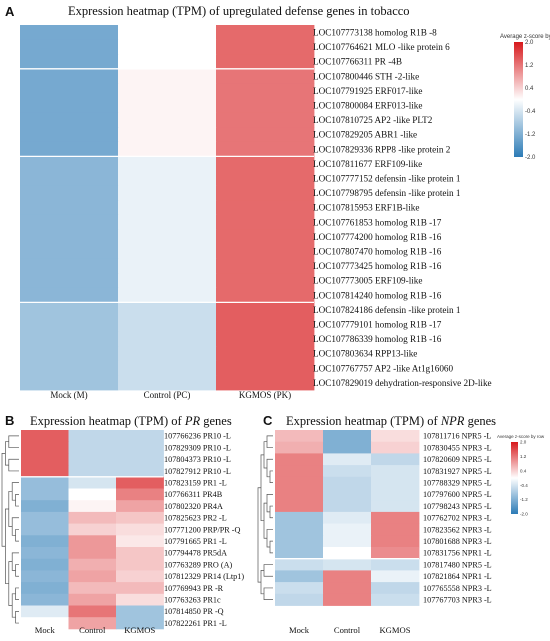 This screenshot has height=641, width=550. Describe the element at coordinates (387, 310) in the screenshot. I see `heatmap-a-row-label: LOC107824186 defensin -like protein 1` at that location.